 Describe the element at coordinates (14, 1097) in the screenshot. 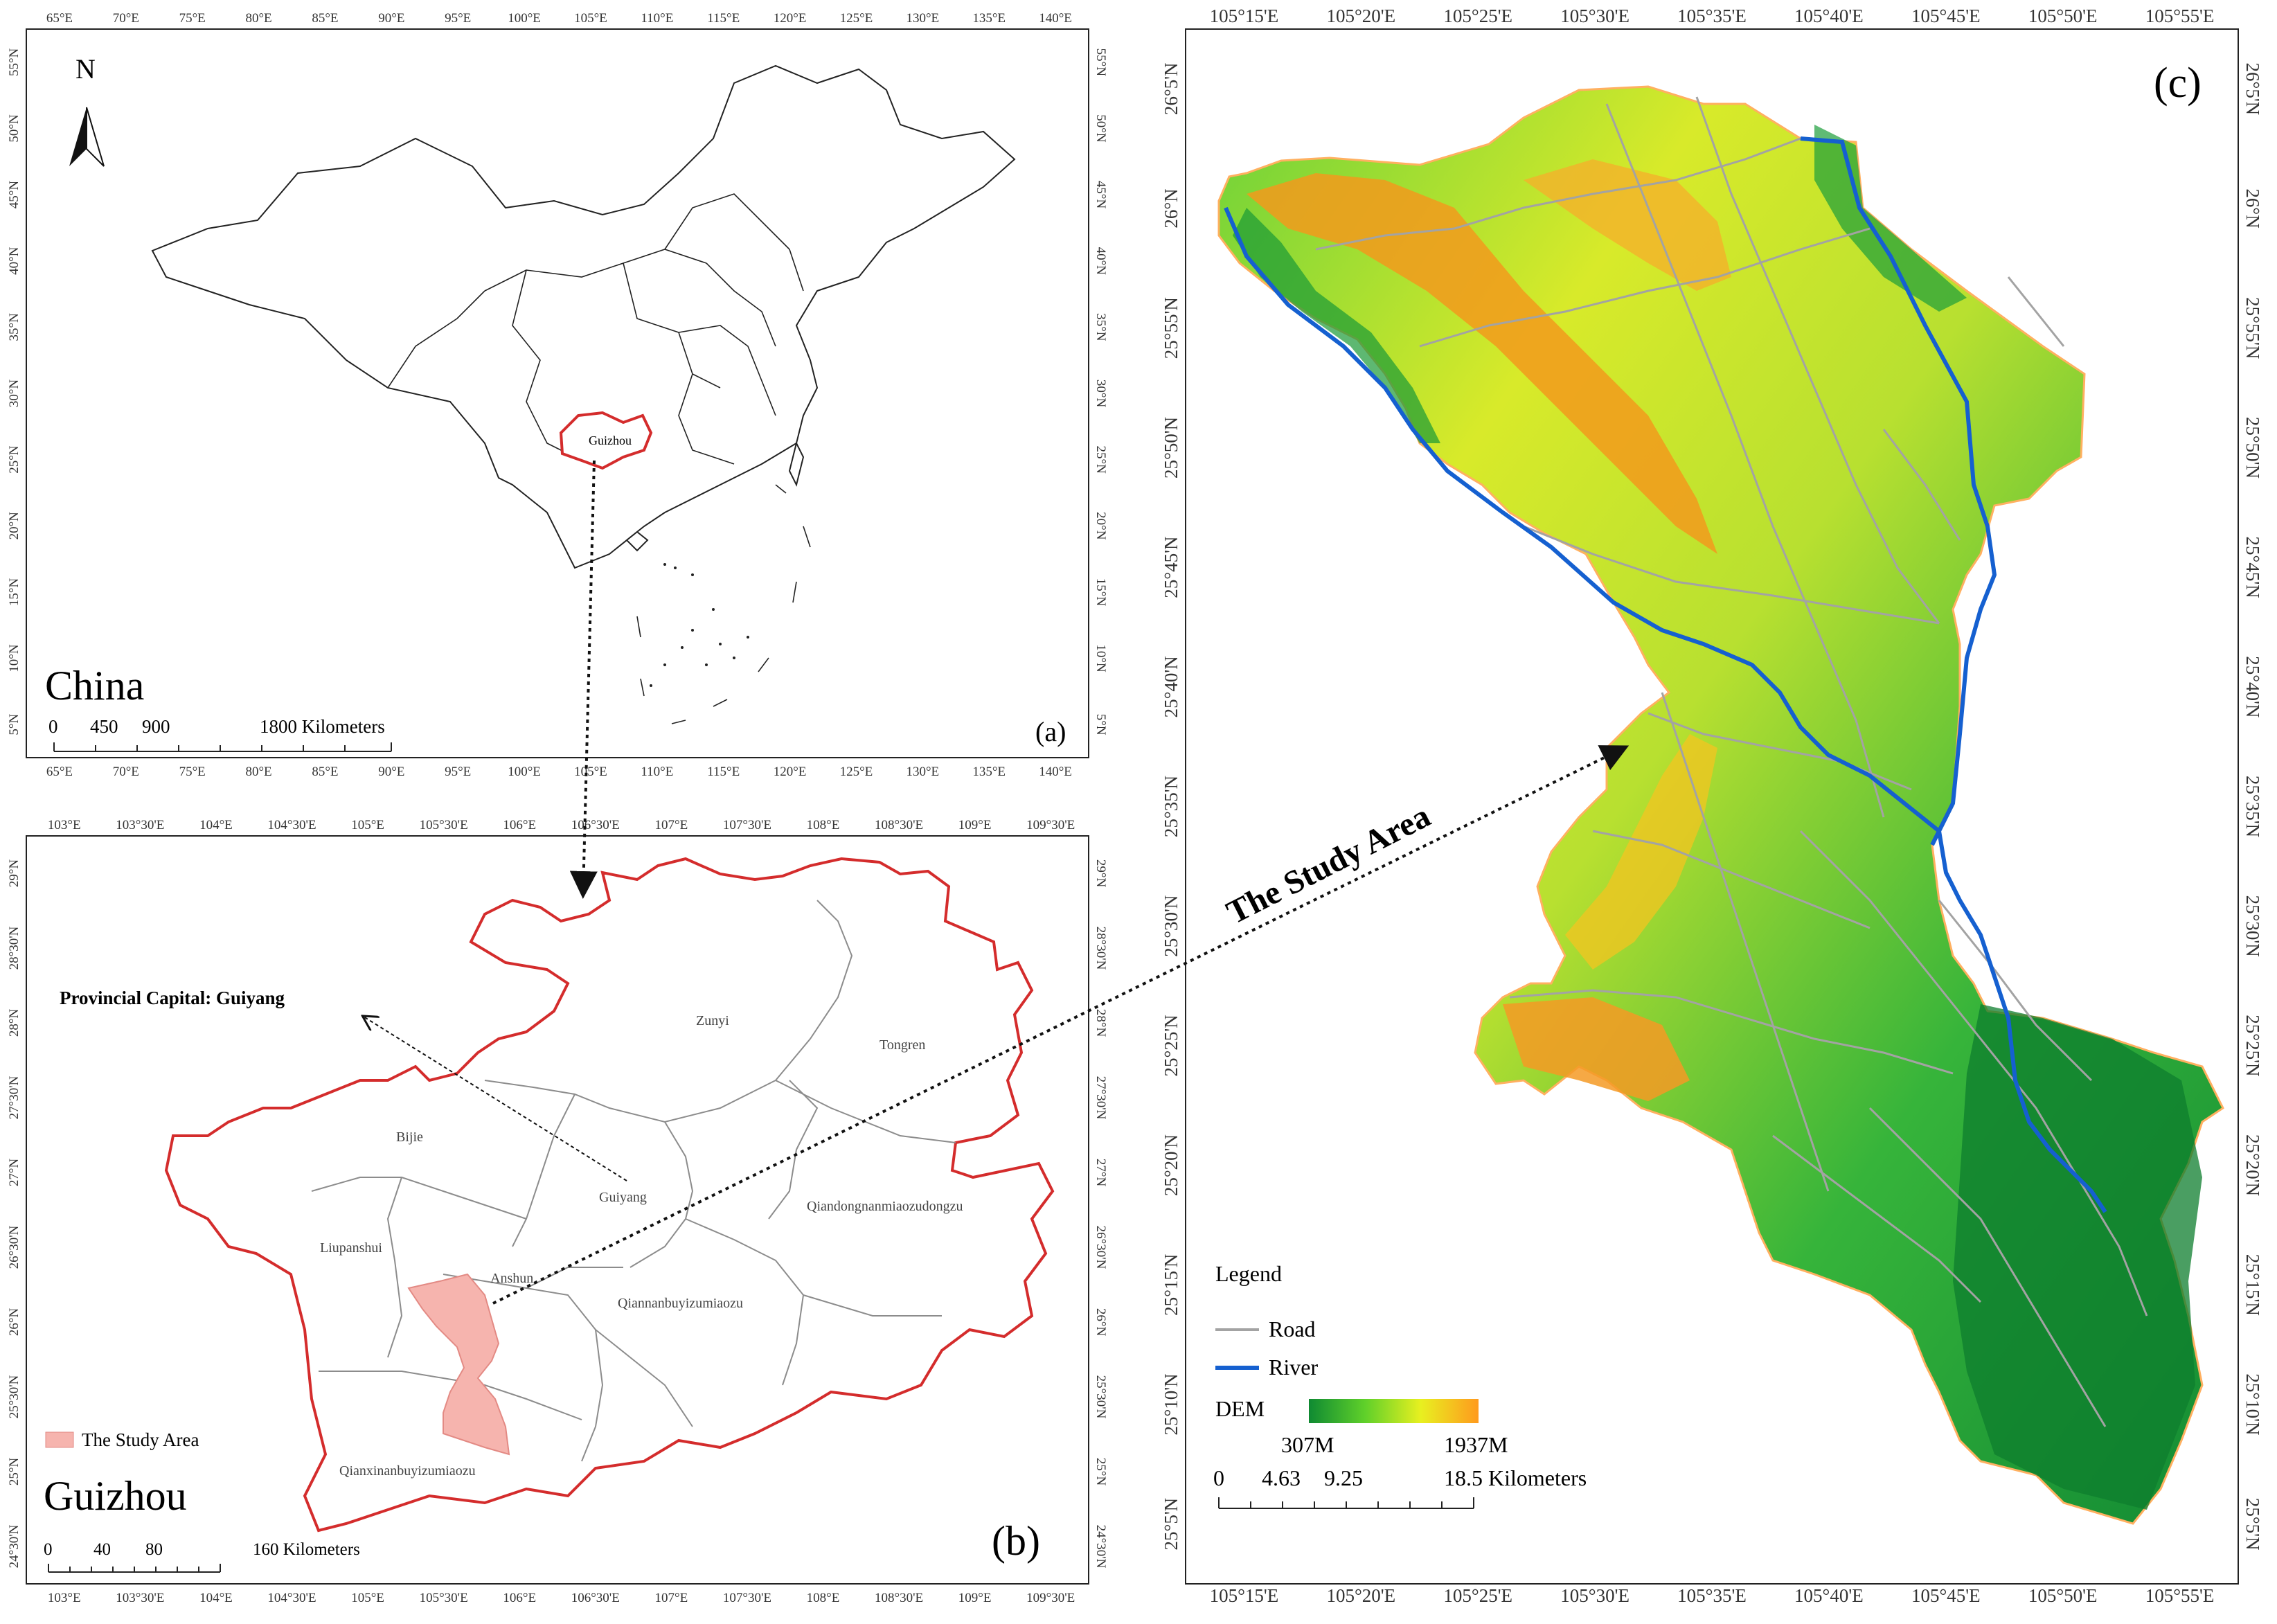

I see `panel-b-lat-tick-left: 27°30'N` at that location.